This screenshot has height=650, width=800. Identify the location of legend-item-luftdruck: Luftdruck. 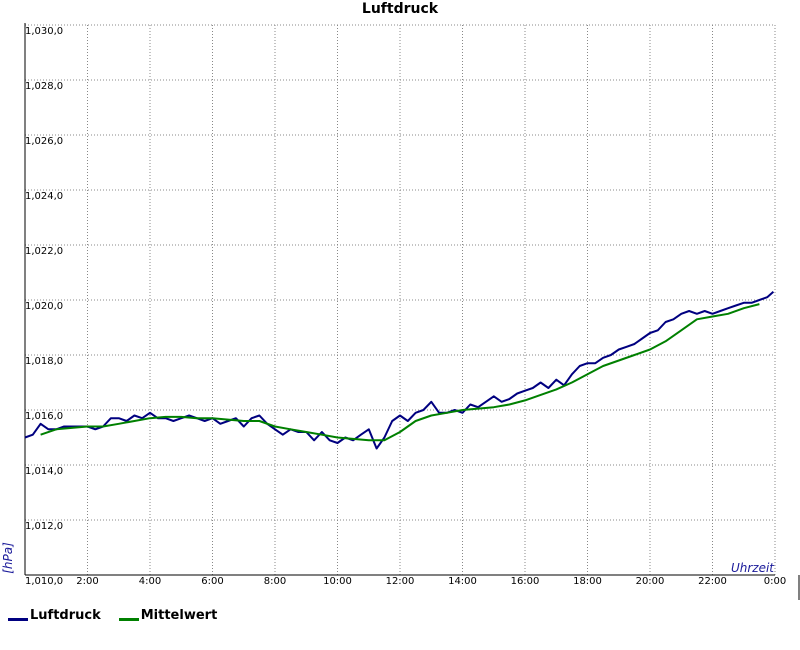
(54, 615).